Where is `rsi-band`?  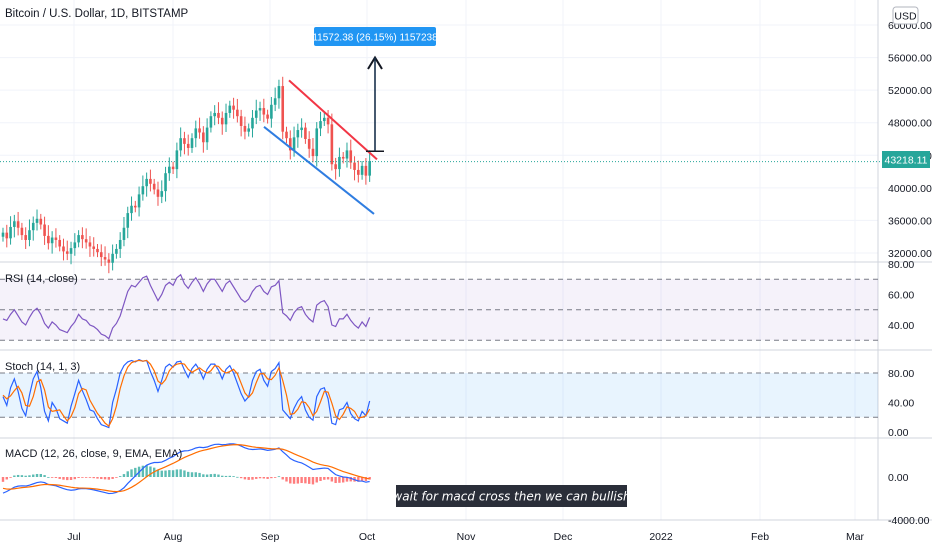 rsi-band is located at coordinates (439, 310).